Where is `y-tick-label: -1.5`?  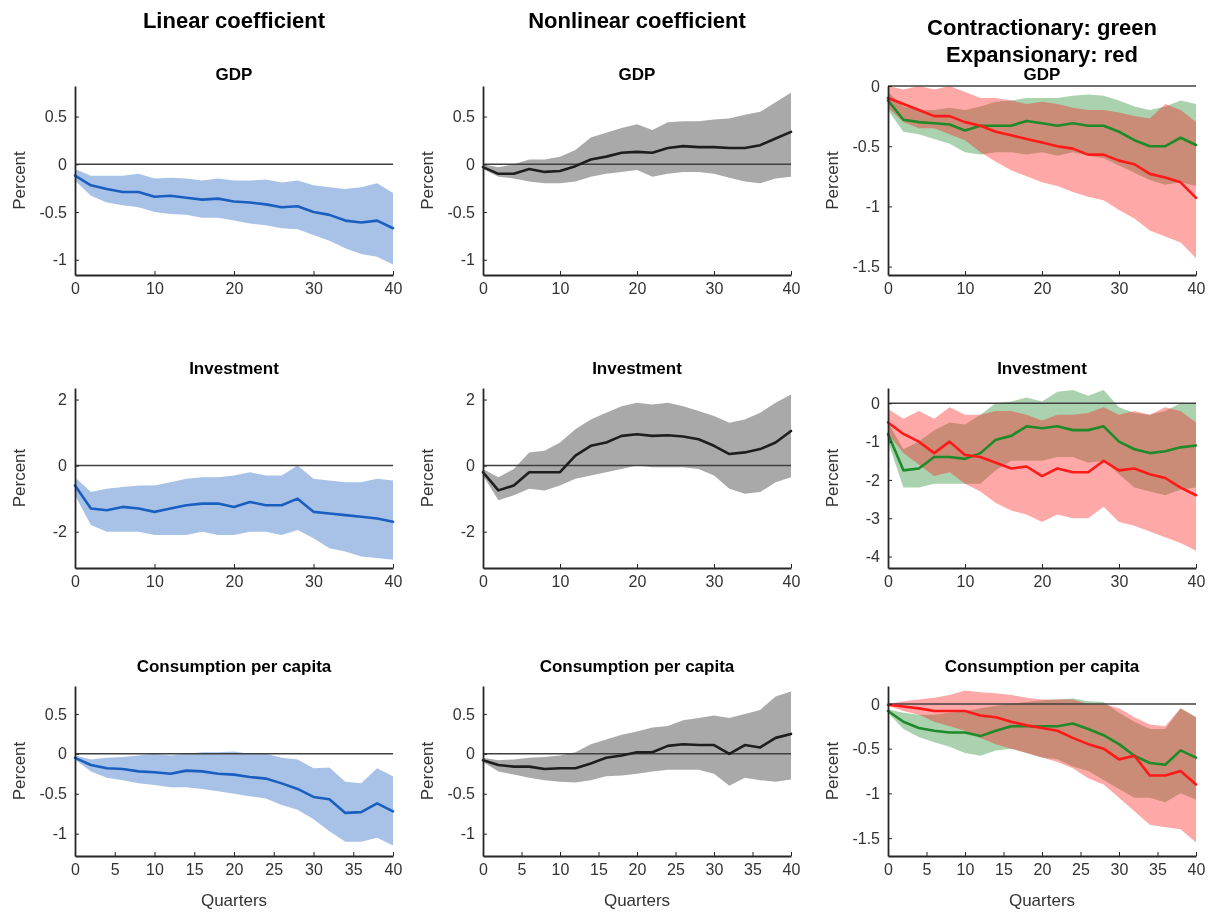
y-tick-label: -1.5 is located at coordinates (866, 838).